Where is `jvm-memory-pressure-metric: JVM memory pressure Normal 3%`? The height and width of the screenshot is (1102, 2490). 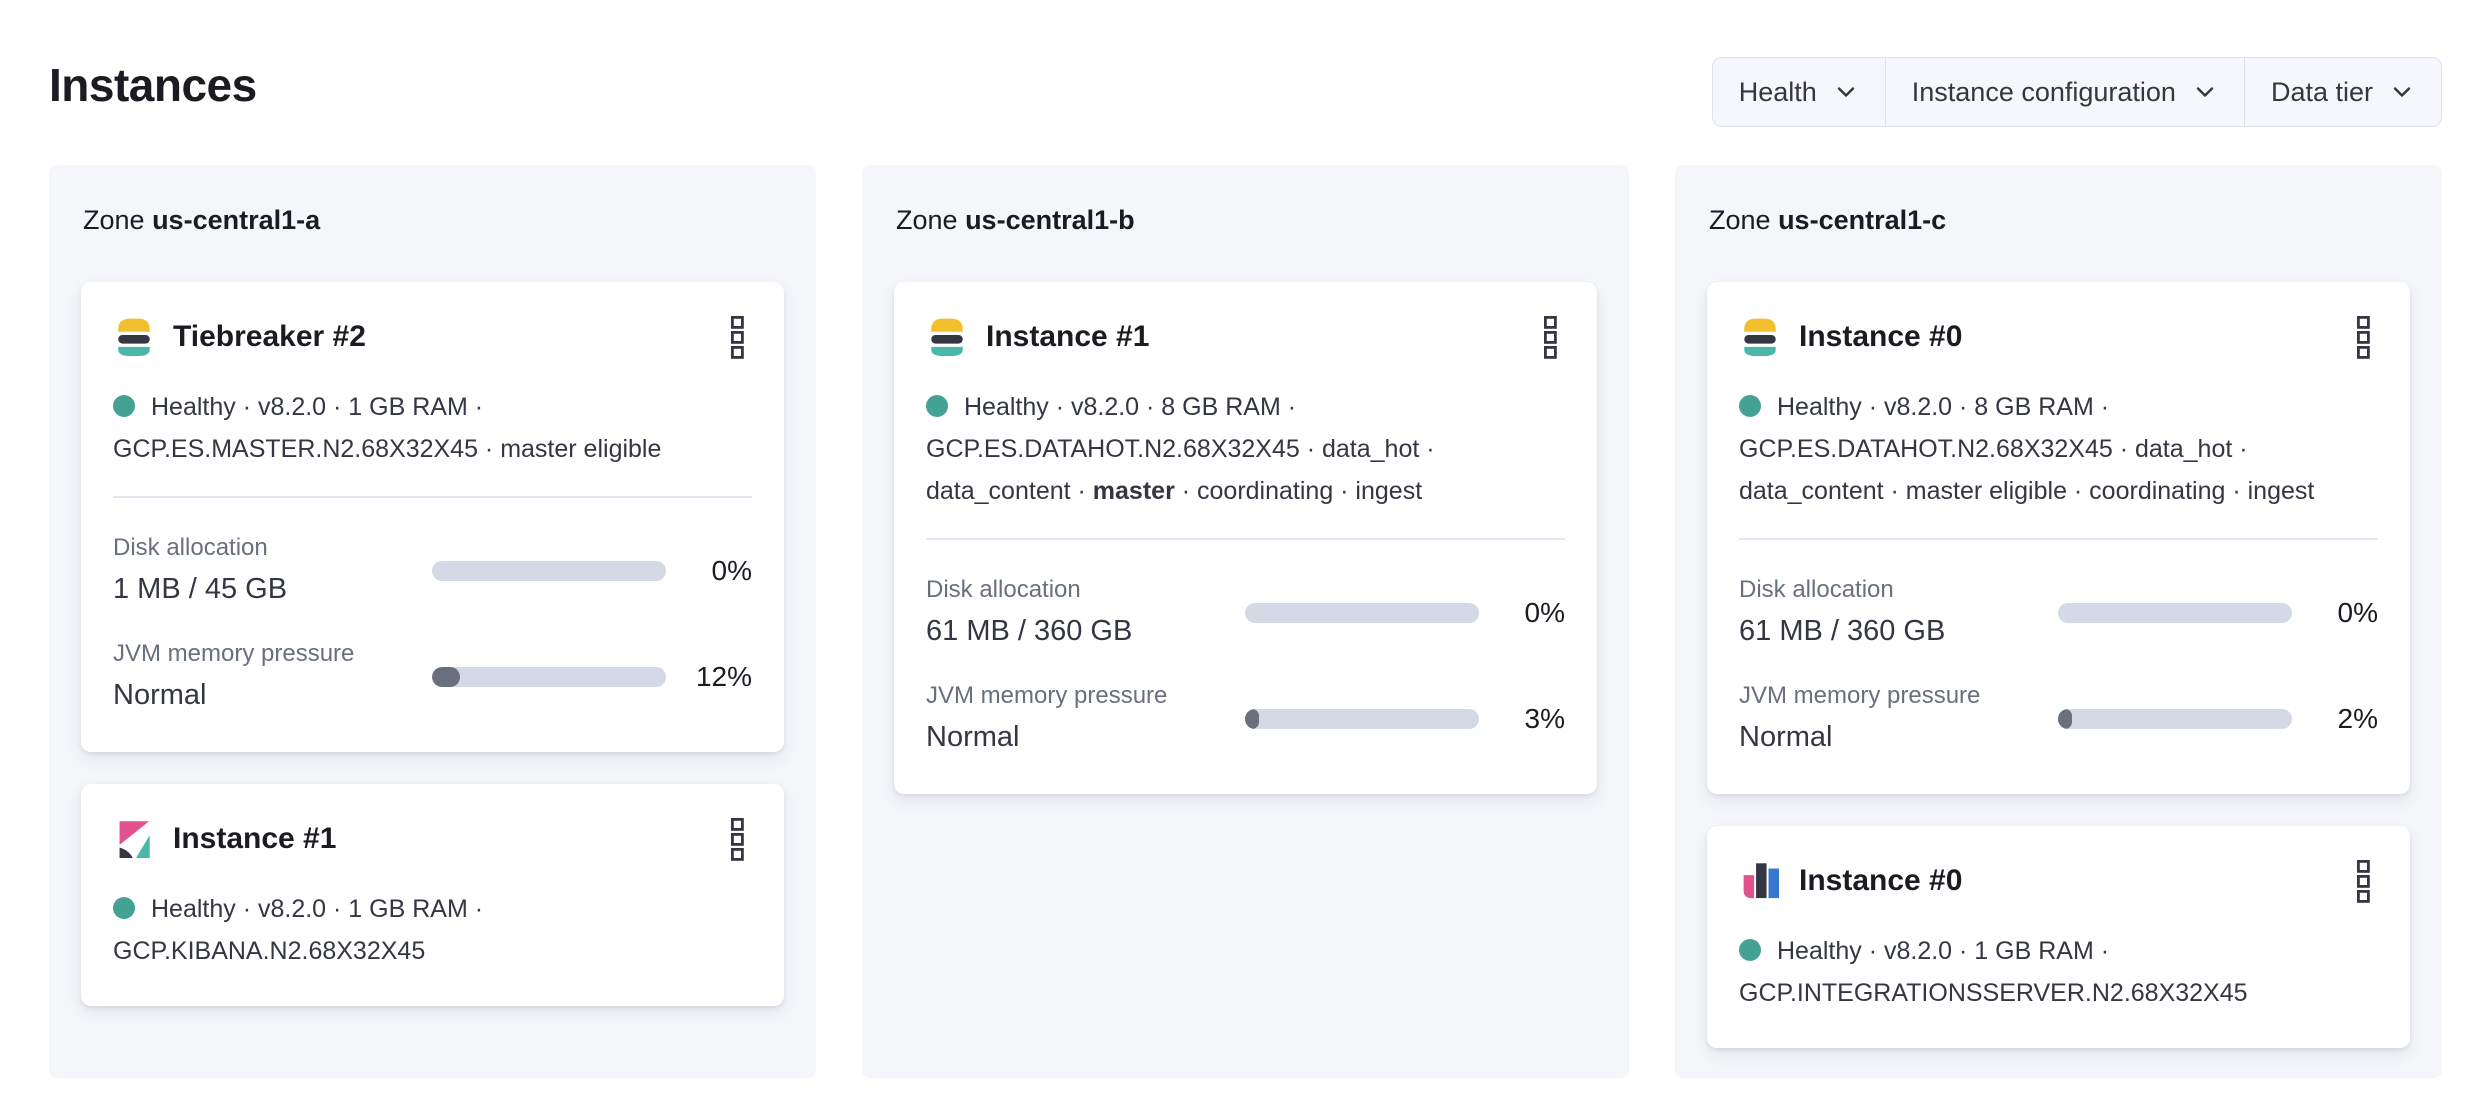 jvm-memory-pressure-metric: JVM memory pressure Normal 3% is located at coordinates (1245, 719).